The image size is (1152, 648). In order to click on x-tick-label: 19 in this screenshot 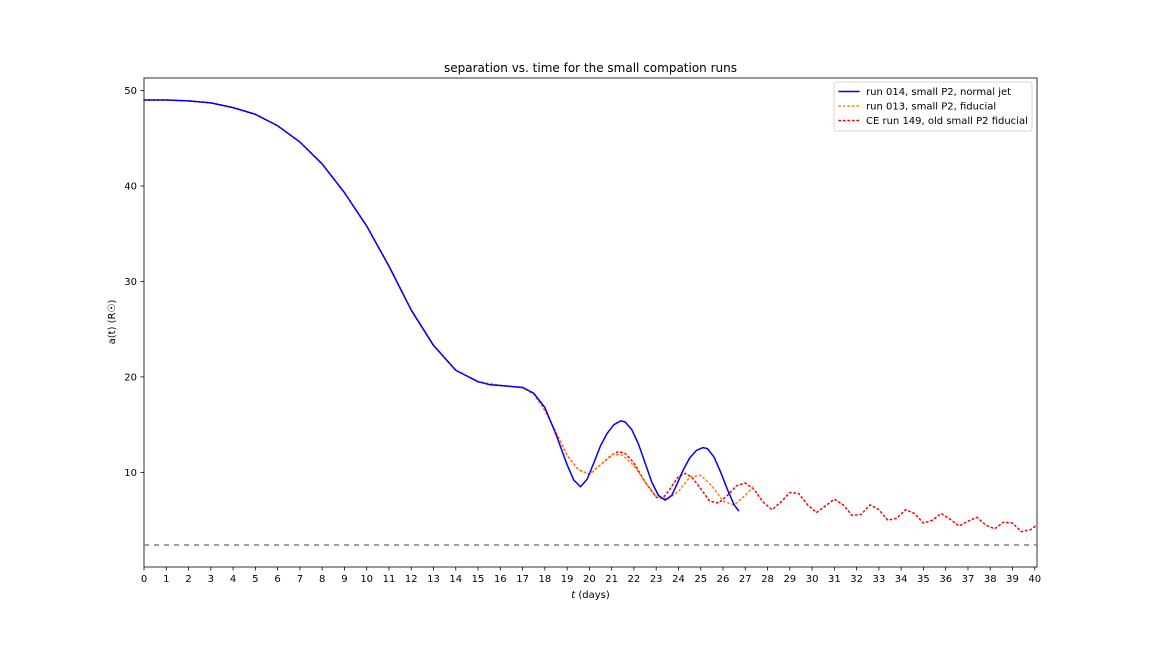, I will do `click(567, 579)`.